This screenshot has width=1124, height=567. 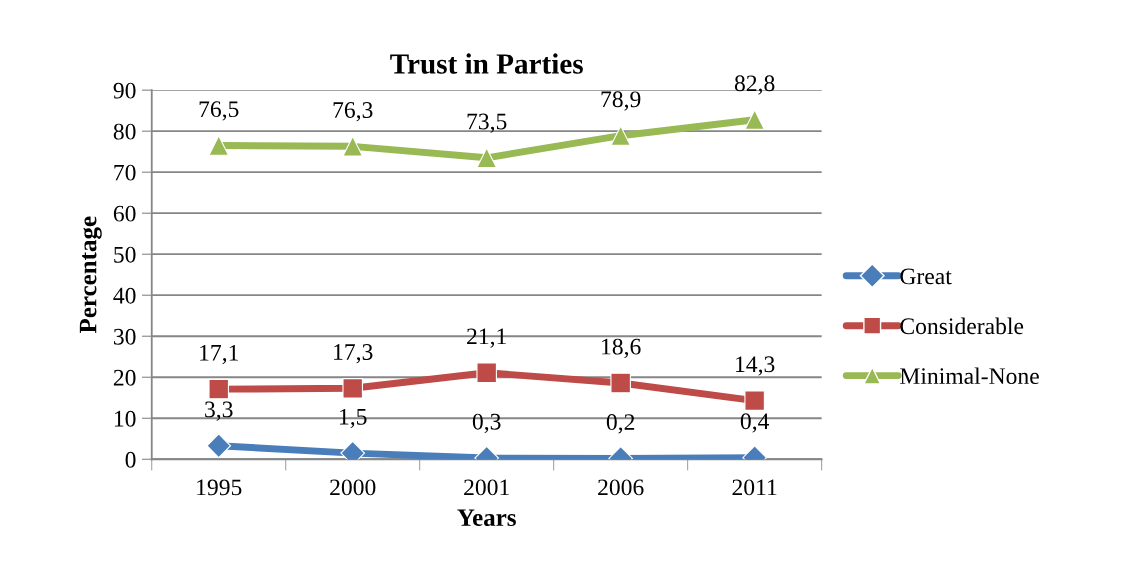 I want to click on chart-title: Trust in Parties, so click(x=486, y=63).